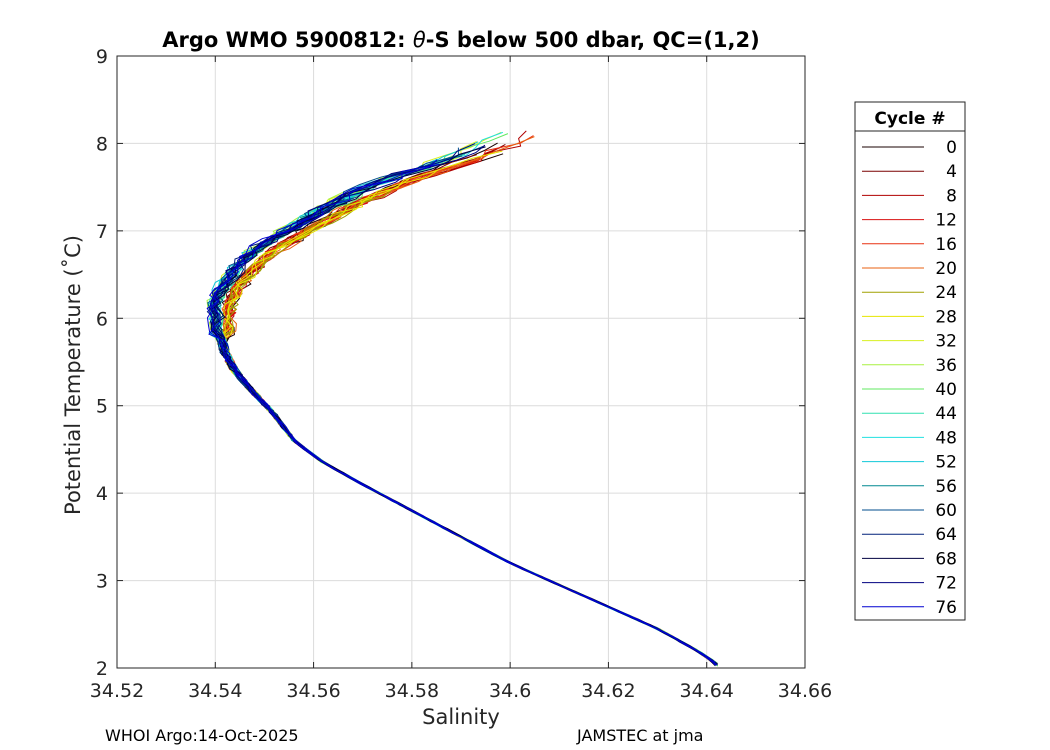  I want to click on legend-label: 48, so click(946, 438).